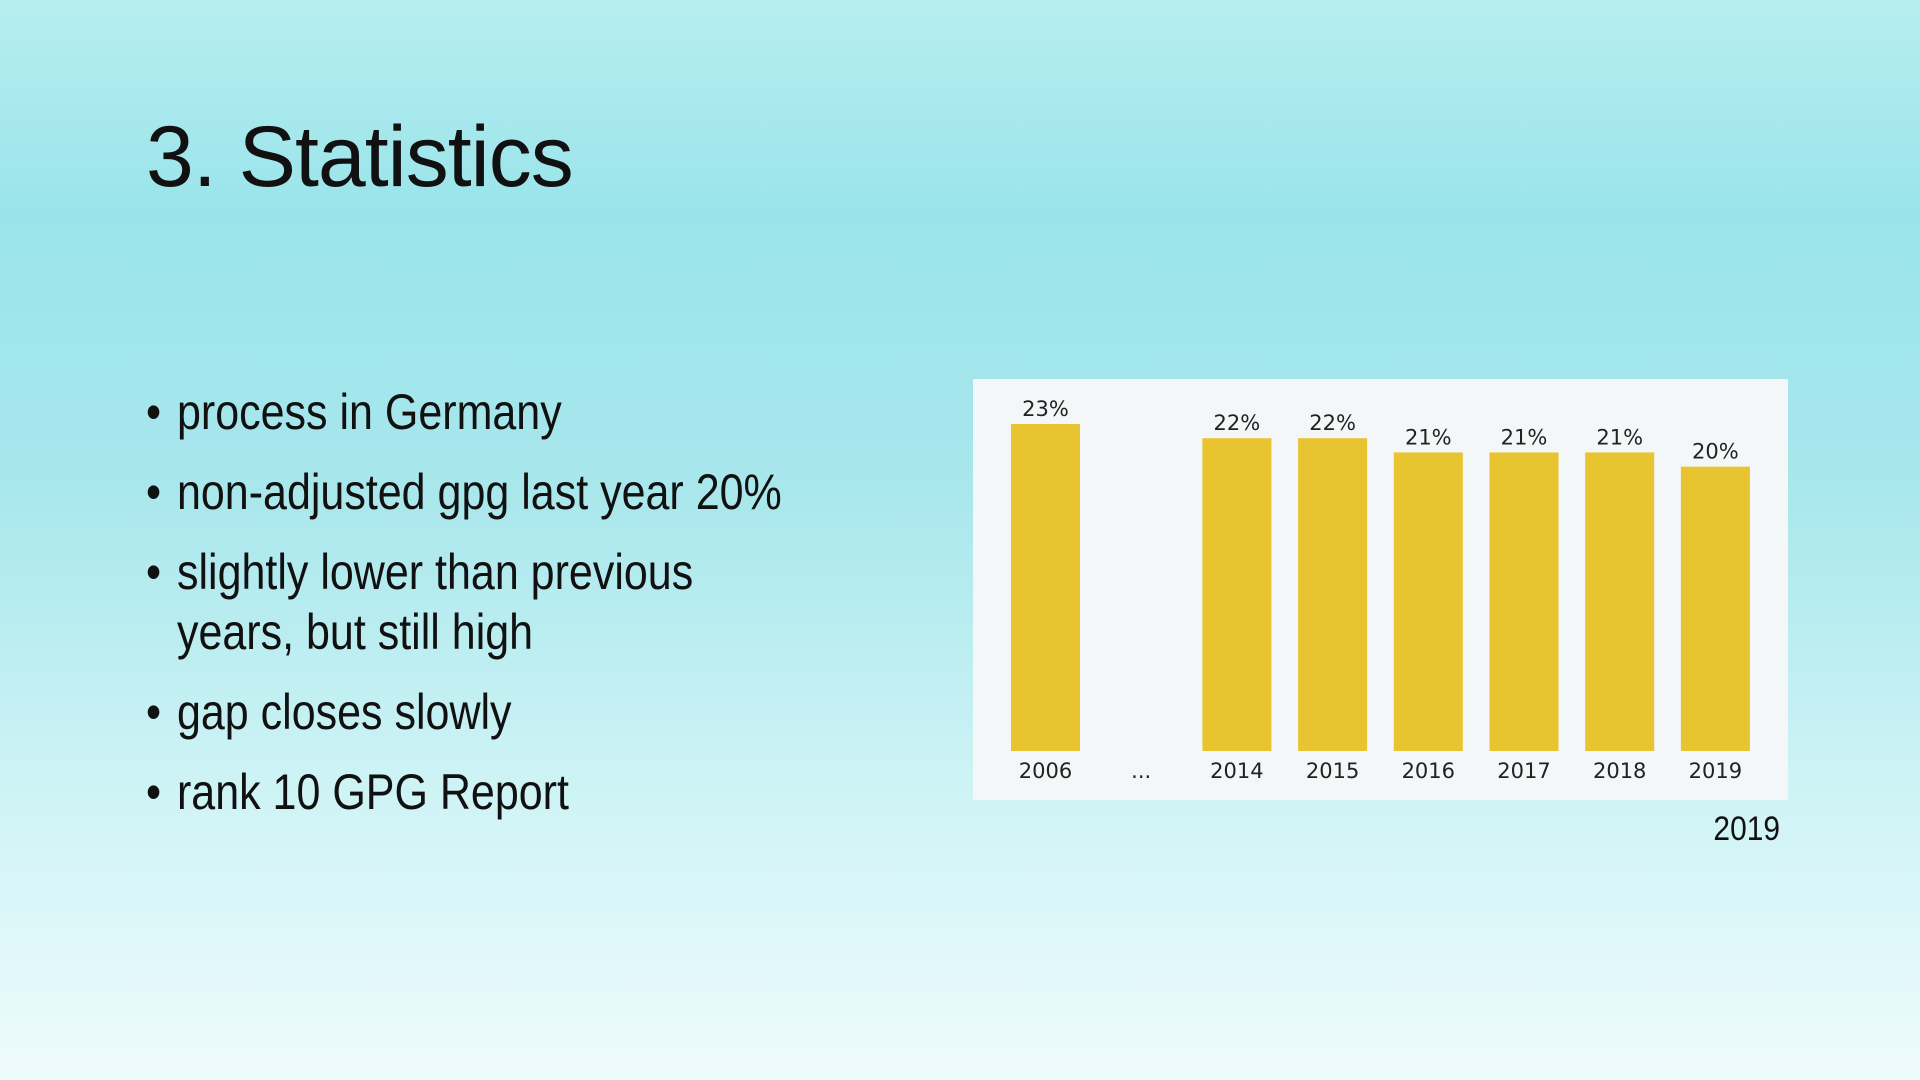 The image size is (1920, 1080). I want to click on data-label-2015: 22%, so click(1332, 423).